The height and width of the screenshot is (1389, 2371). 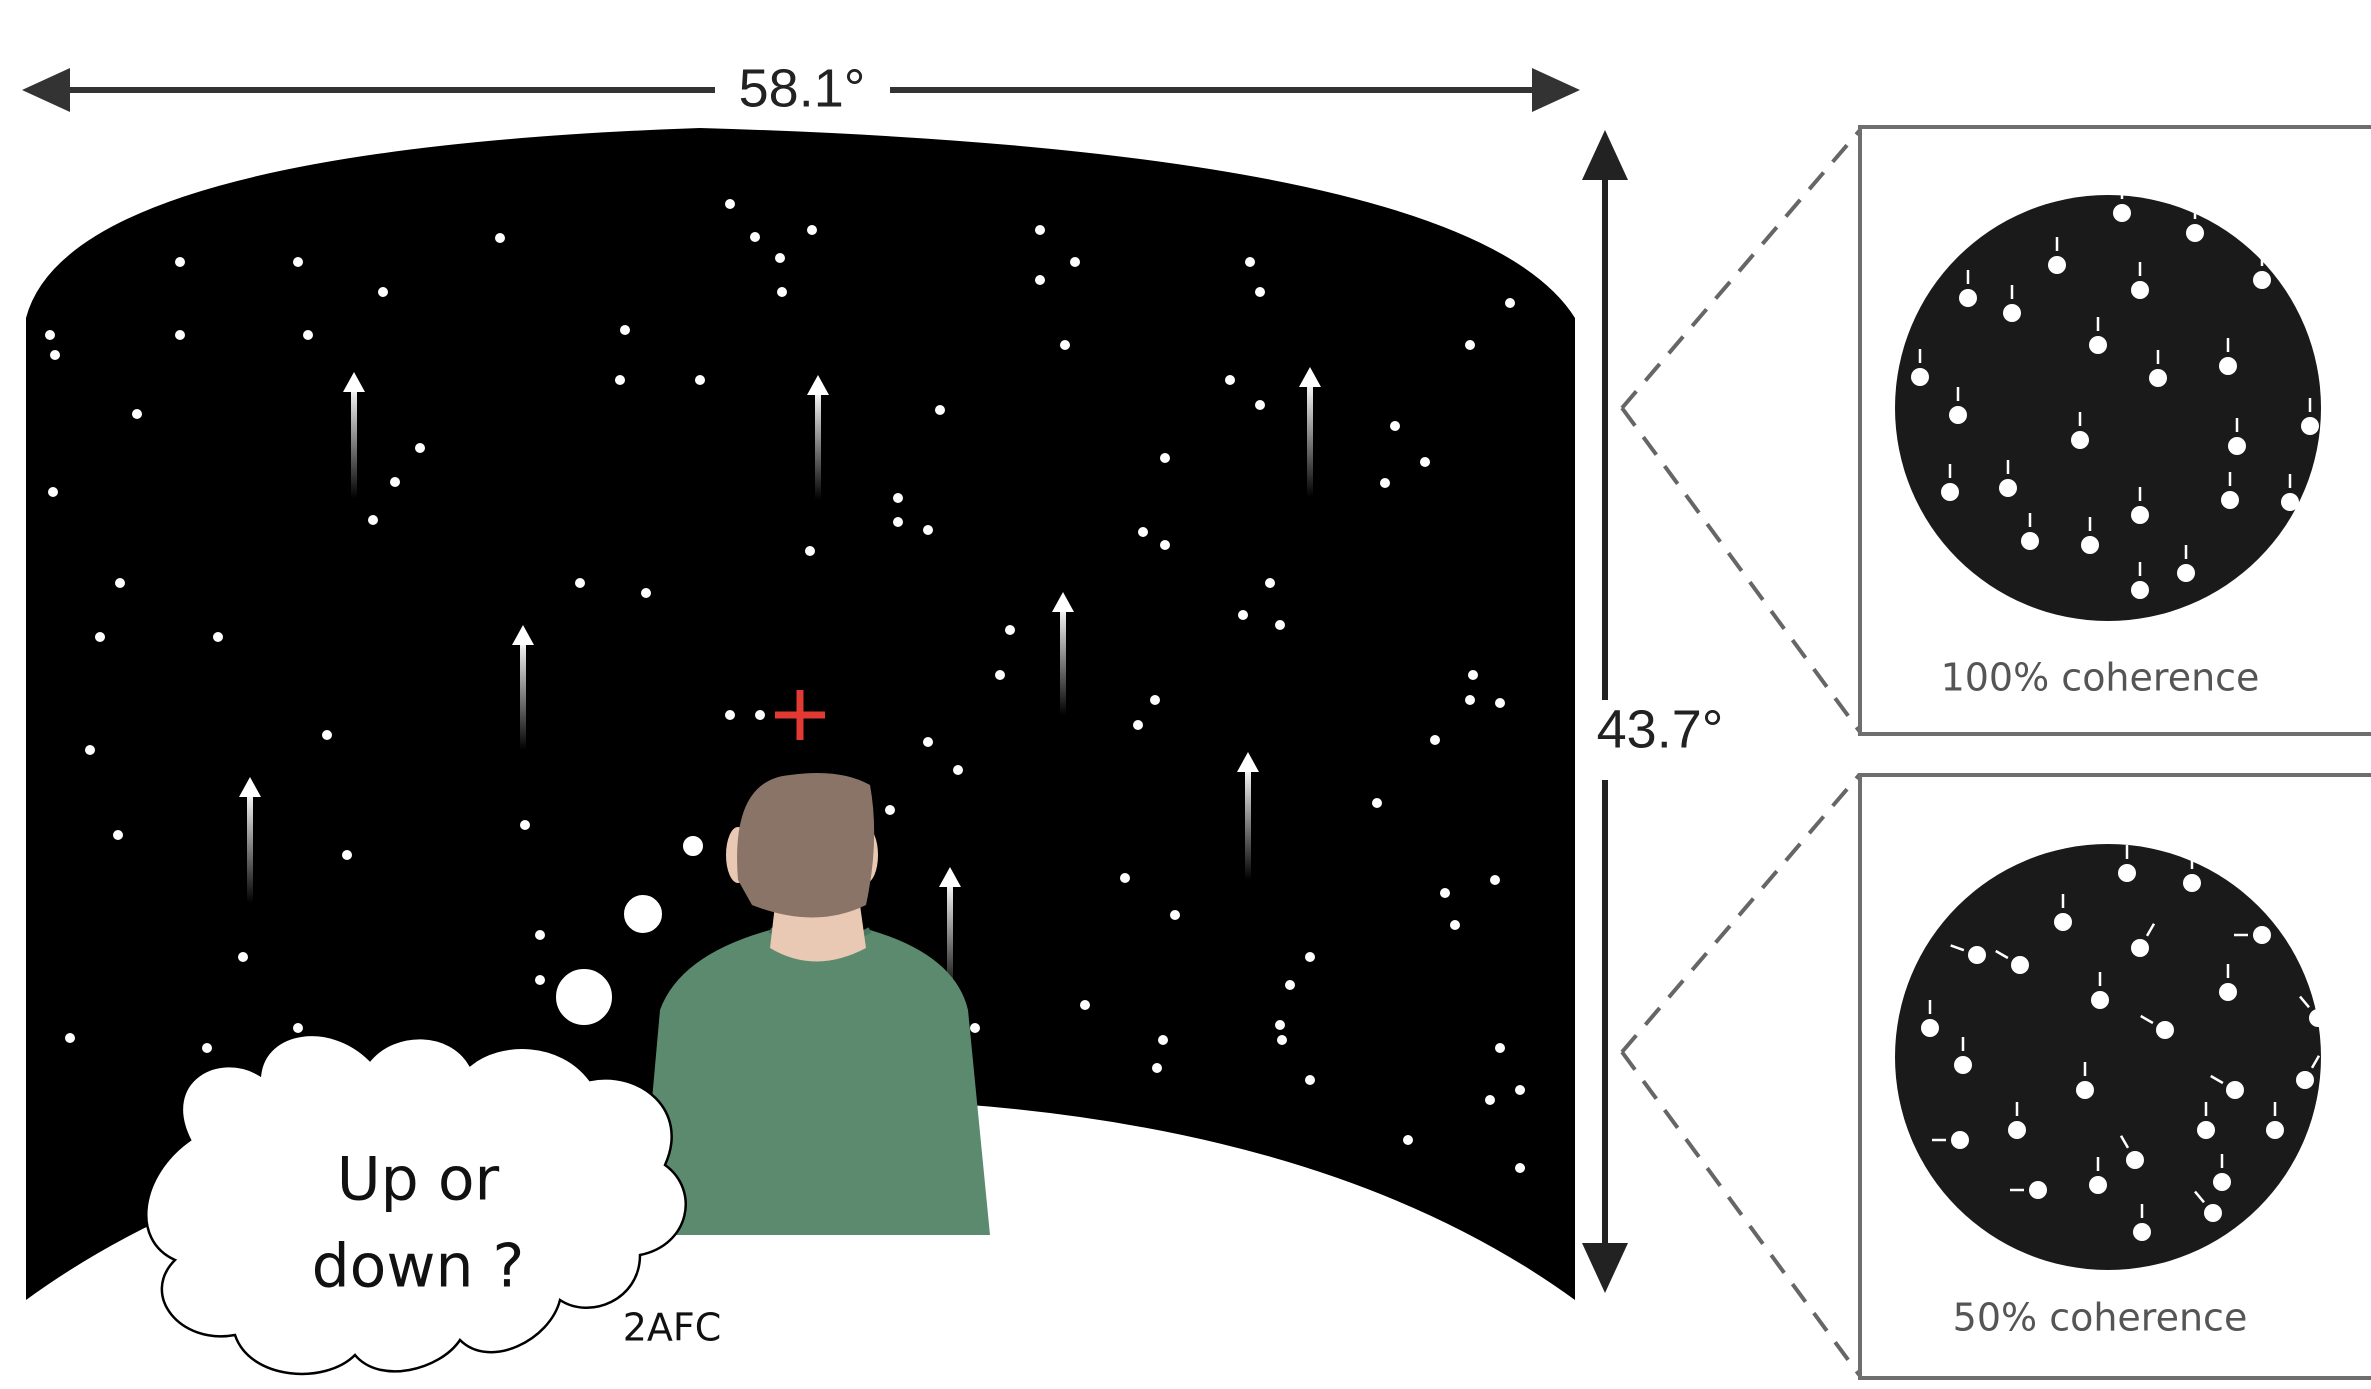 I want to click on inset-100-coherence: 100% coherence, so click(x=2114, y=430).